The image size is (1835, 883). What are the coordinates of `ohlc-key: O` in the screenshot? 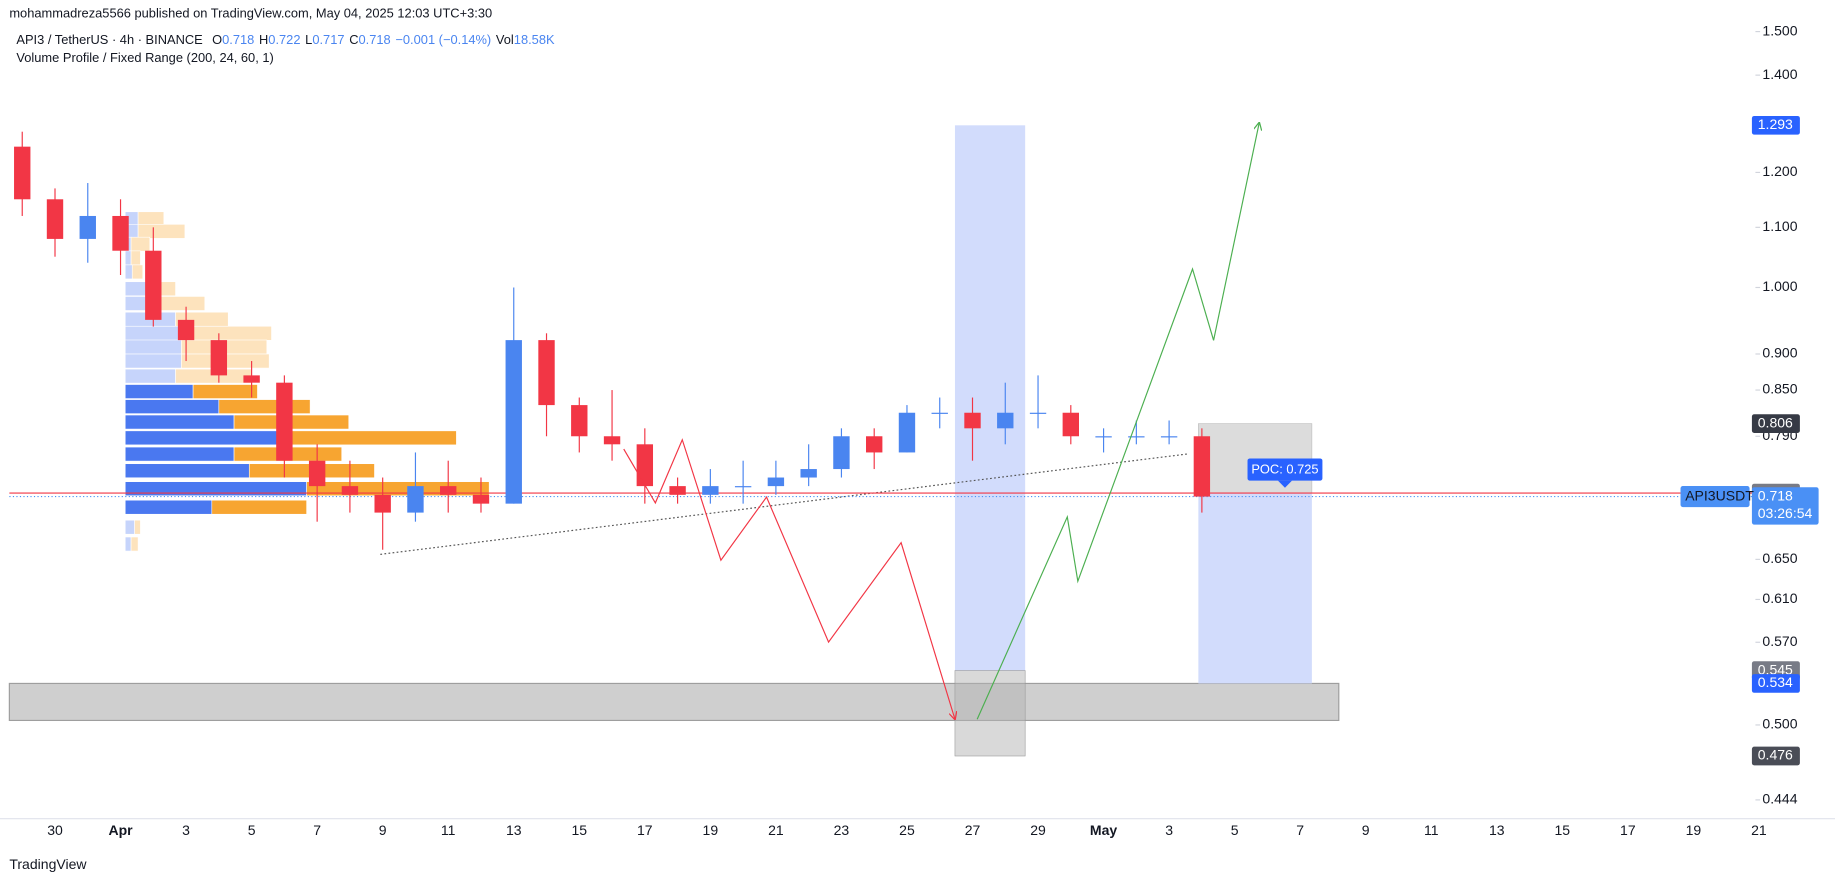 It's located at (217, 39).